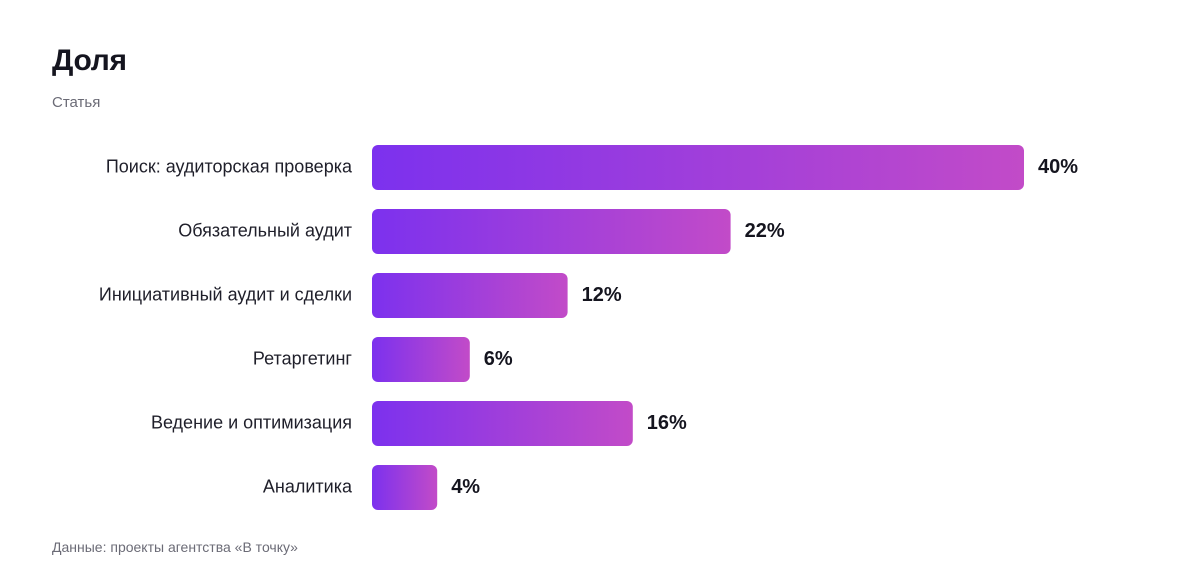  What do you see at coordinates (251, 422) in the screenshot?
I see `category-label: Ведение и оптимизация` at bounding box center [251, 422].